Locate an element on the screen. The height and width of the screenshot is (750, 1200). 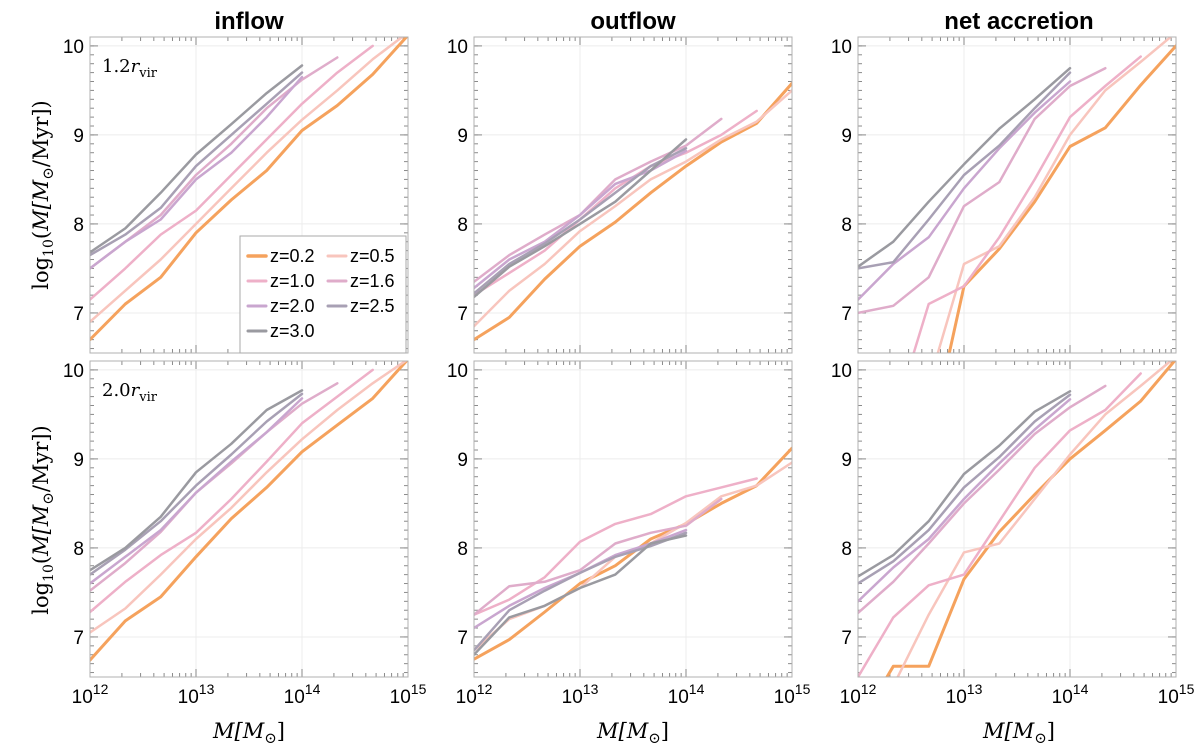
x-axis-labels: M[M⊙] M[M⊙] M[M⊙] is located at coordinates (633, 733).